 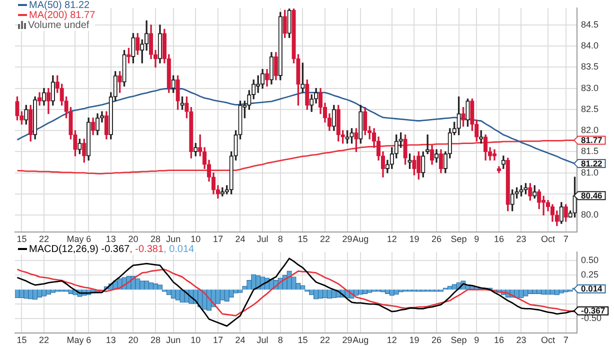 I want to click on y-tick-label: 0.25, so click(x=590, y=275).